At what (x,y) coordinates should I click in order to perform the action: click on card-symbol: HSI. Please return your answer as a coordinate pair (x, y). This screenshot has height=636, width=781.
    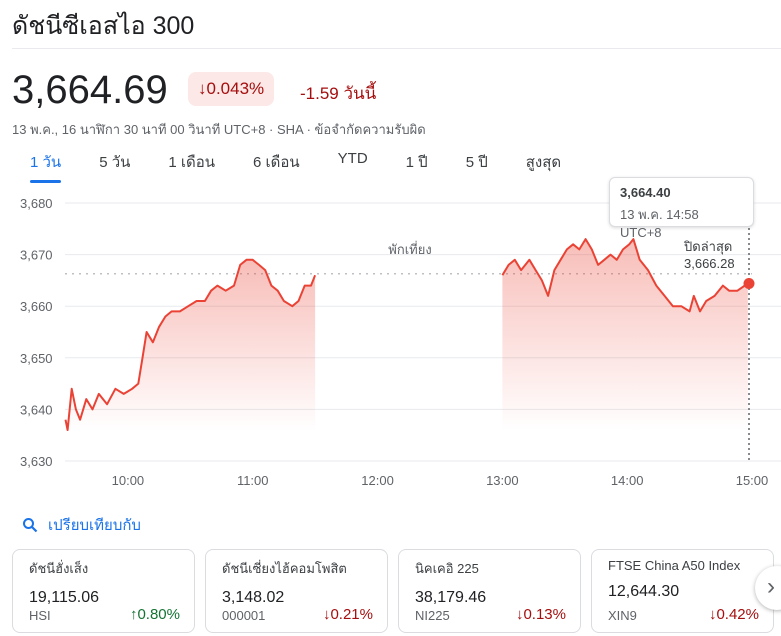
    Looking at the image, I should click on (40, 615).